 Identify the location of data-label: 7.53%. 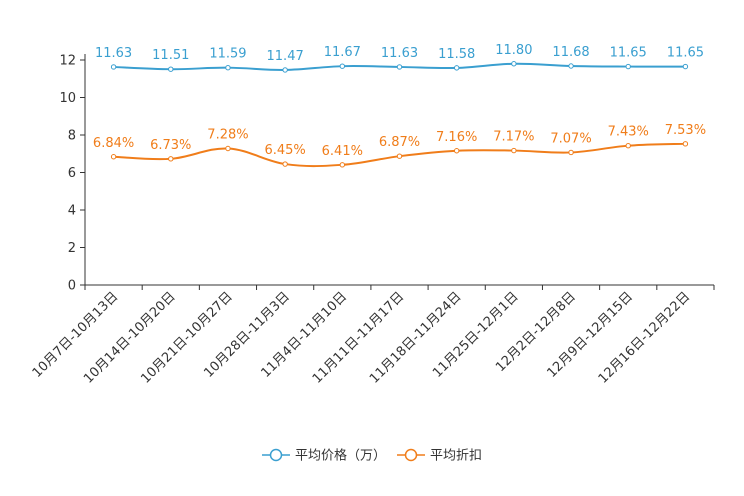
(685, 130).